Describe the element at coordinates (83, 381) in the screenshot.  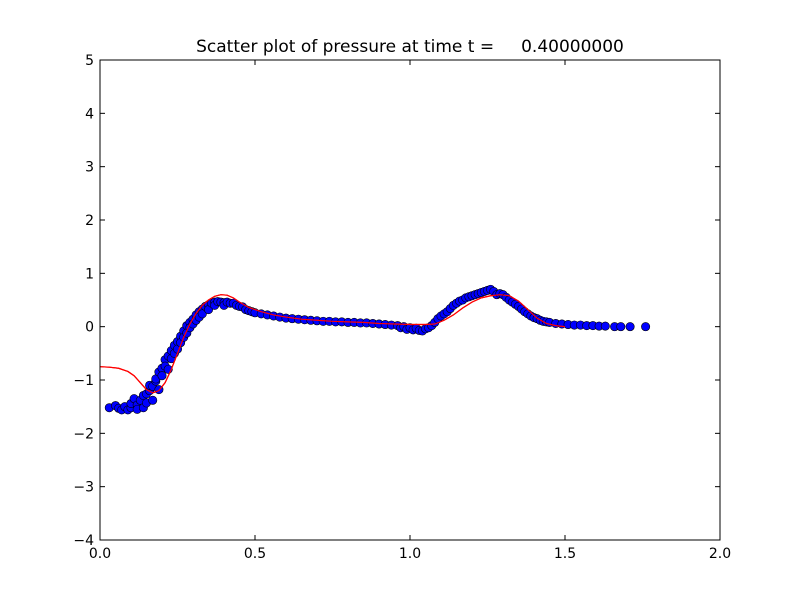
I see `y-tick-label: −1` at that location.